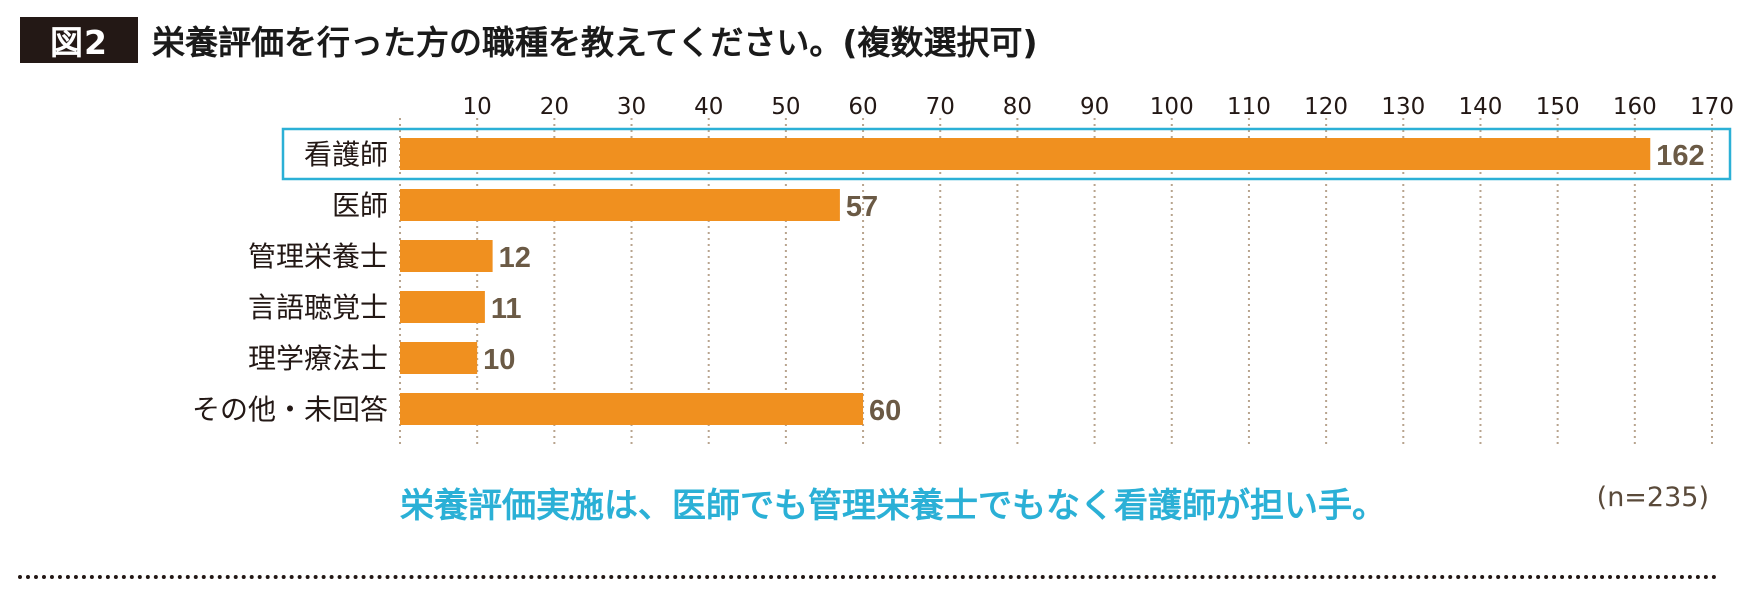 The height and width of the screenshot is (597, 1749). I want to click on x-tick-label: 110, so click(1249, 107).